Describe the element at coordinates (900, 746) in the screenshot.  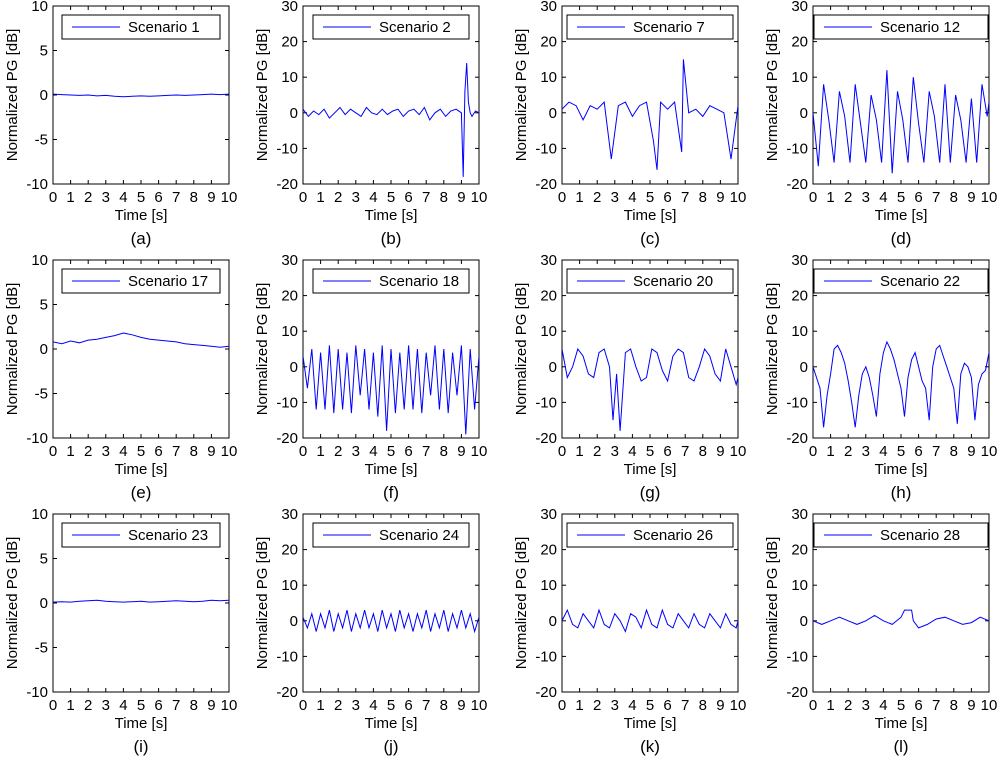
I see `panel-caption: (l)` at that location.